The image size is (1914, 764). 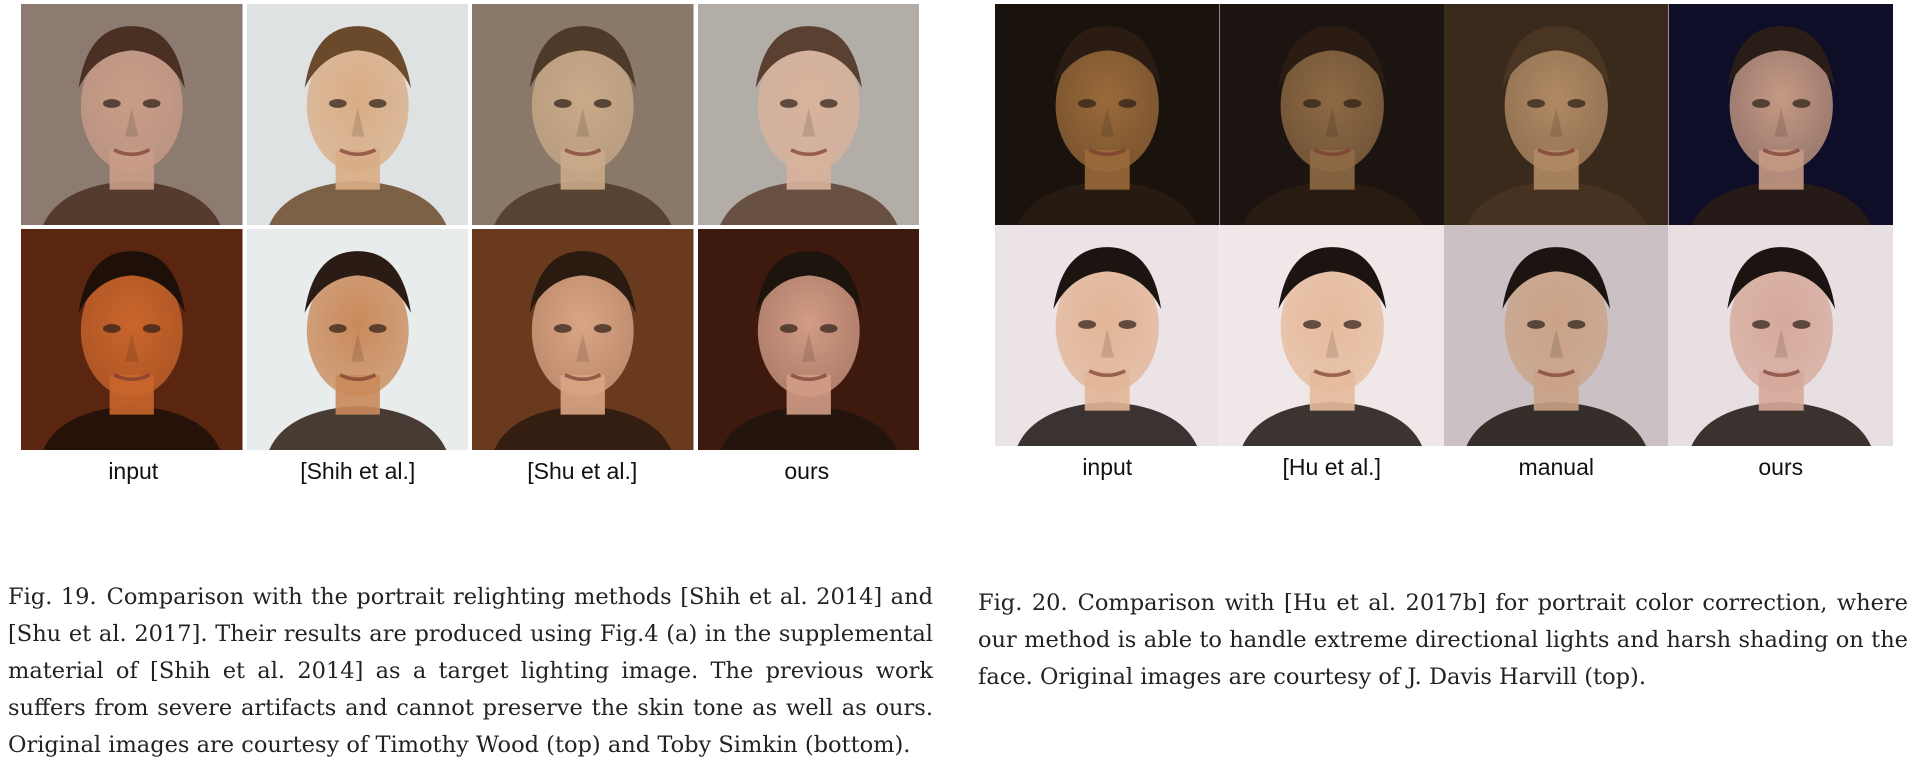 What do you see at coordinates (582, 471) in the screenshot?
I see `column-label: [Shu et al.]` at bounding box center [582, 471].